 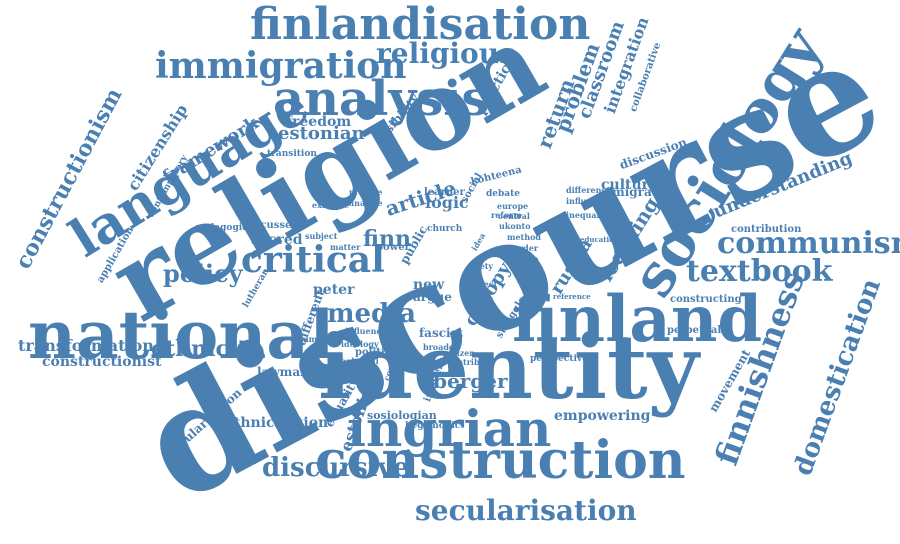 What do you see at coordinates (471, 362) in the screenshot?
I see `word-contribute: contribute` at bounding box center [471, 362].